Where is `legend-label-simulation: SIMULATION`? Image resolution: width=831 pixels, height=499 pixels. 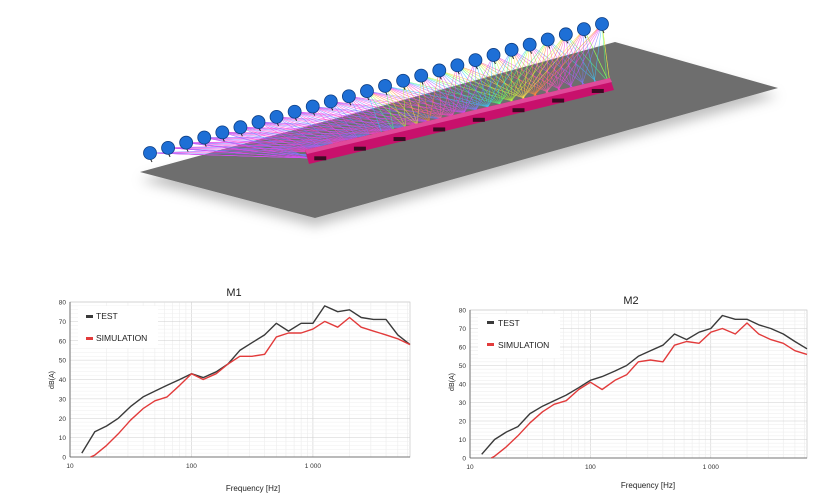 legend-label-simulation: SIMULATION is located at coordinates (121, 338).